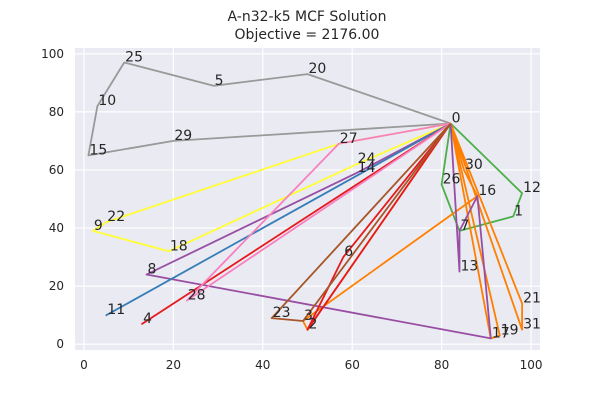 Image resolution: width=600 pixels, height=400 pixels. I want to click on node-label-6: 6, so click(348, 252).